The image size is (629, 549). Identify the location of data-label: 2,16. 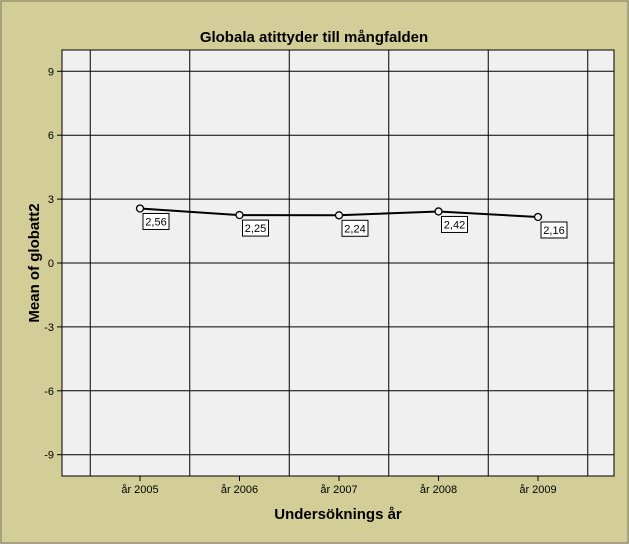
(554, 230).